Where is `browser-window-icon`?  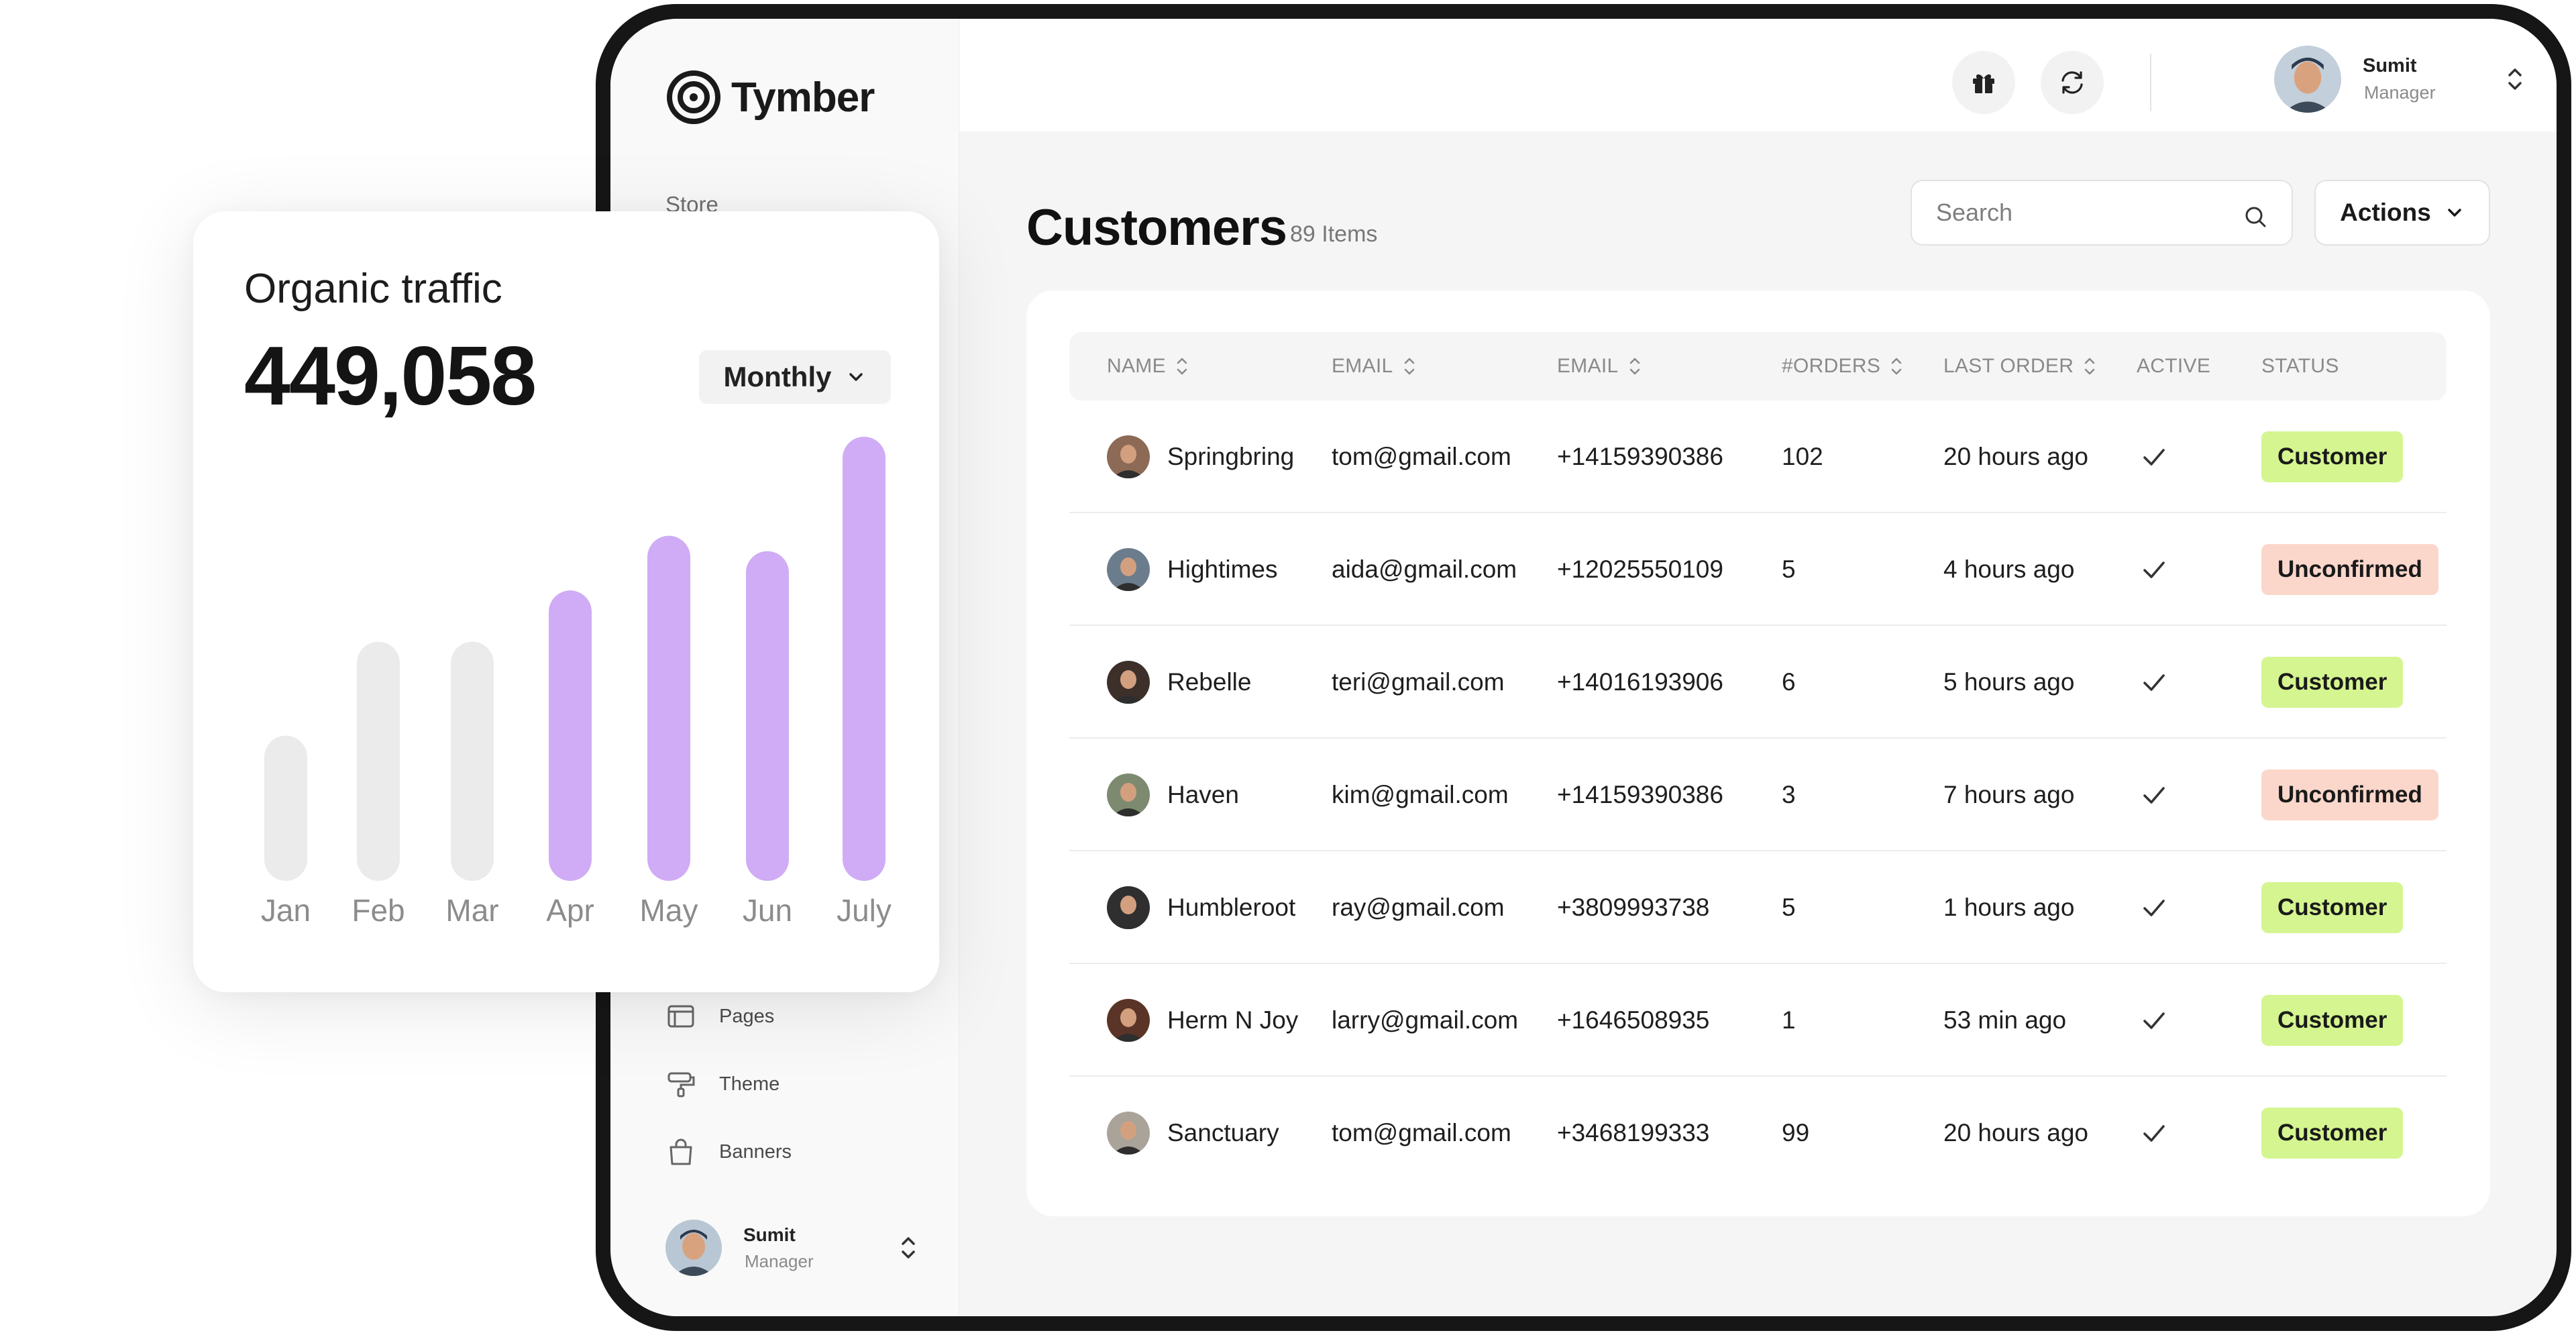
browser-window-icon is located at coordinates (680, 1016).